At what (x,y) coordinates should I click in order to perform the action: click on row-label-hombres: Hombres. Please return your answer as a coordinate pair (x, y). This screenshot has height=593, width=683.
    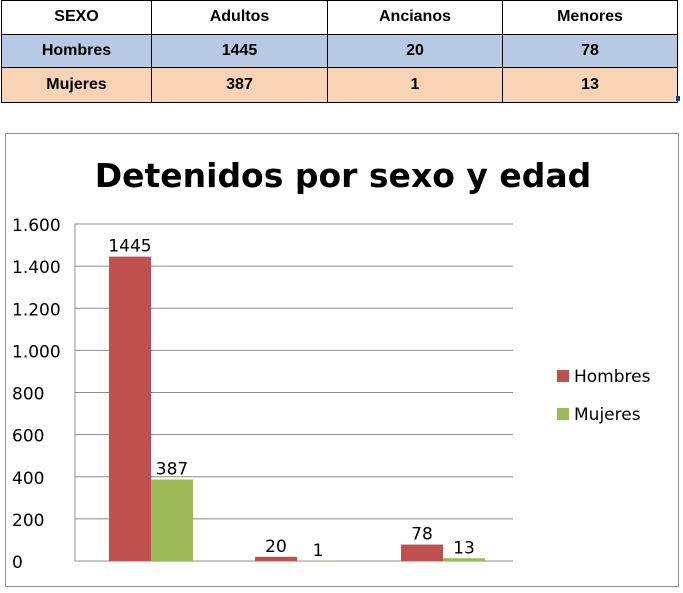
    Looking at the image, I should click on (76, 51).